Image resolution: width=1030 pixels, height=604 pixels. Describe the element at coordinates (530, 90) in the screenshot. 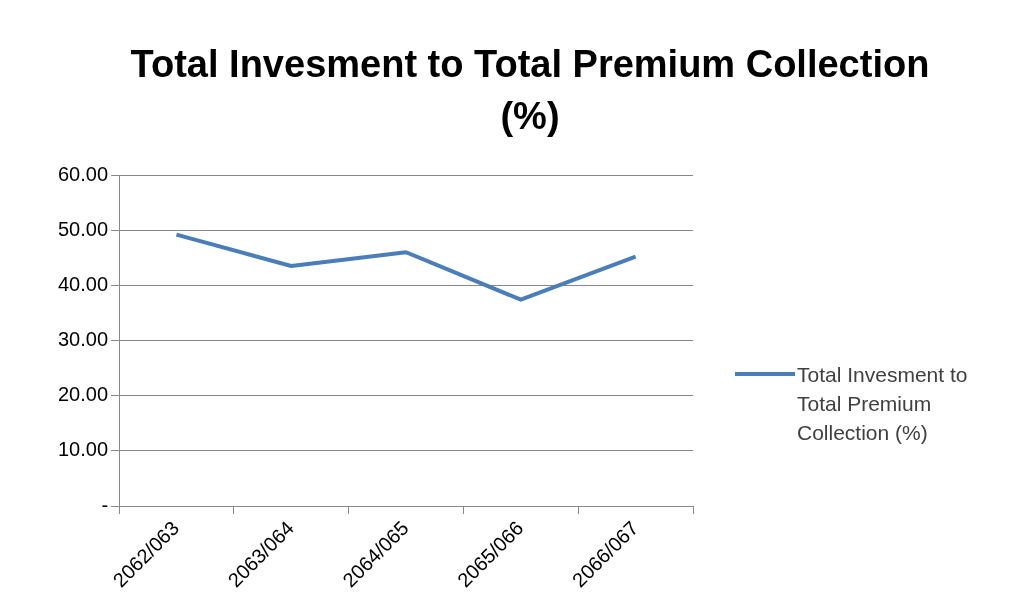

I see `chart-title: Total Invesment to Total Premium Collection (%)` at that location.